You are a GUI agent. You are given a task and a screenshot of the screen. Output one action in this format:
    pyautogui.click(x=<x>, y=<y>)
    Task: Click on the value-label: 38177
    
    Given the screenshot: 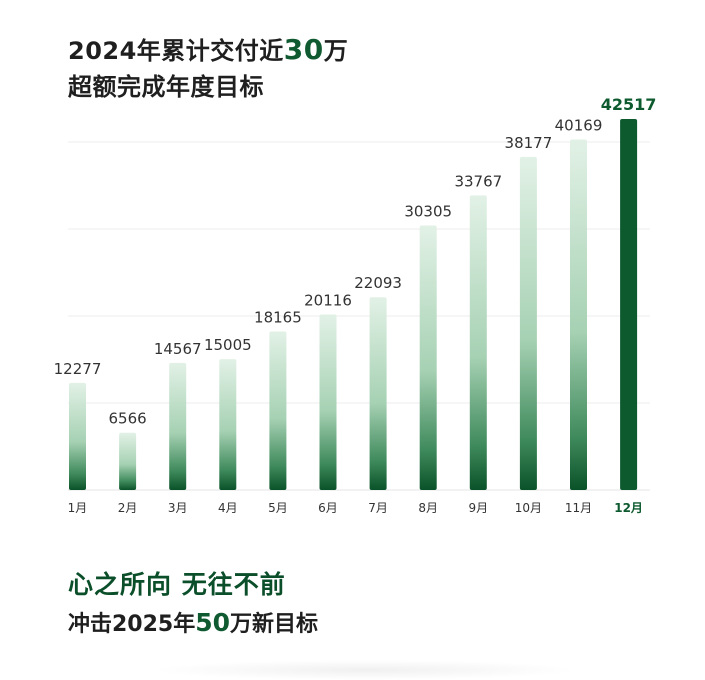 What is the action you would take?
    pyautogui.click(x=529, y=143)
    